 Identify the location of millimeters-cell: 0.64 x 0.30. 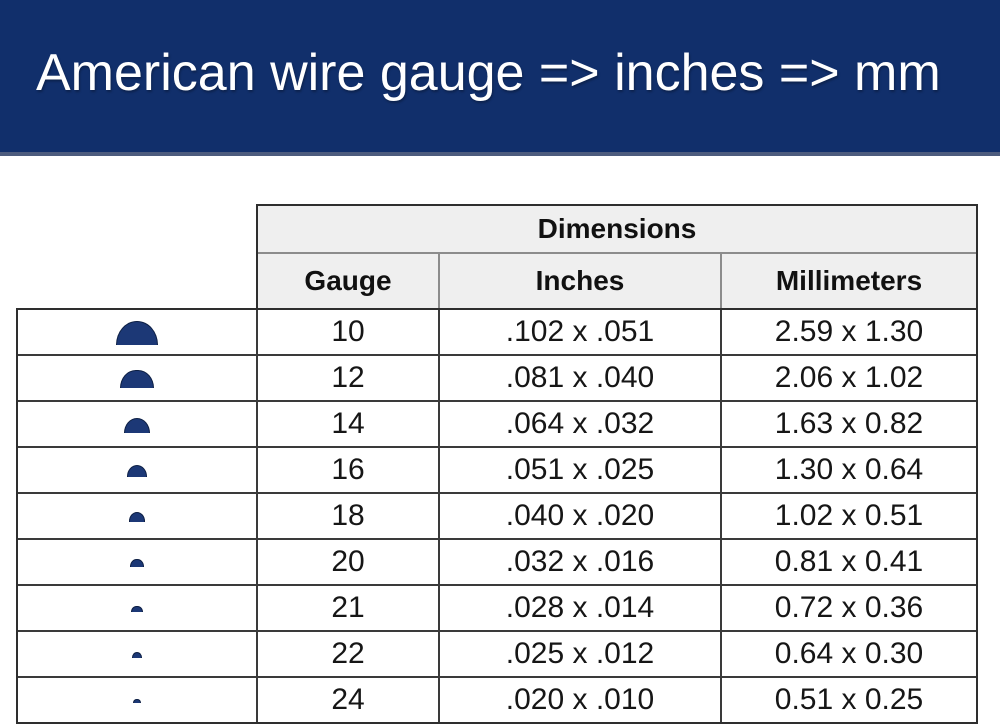
(849, 654).